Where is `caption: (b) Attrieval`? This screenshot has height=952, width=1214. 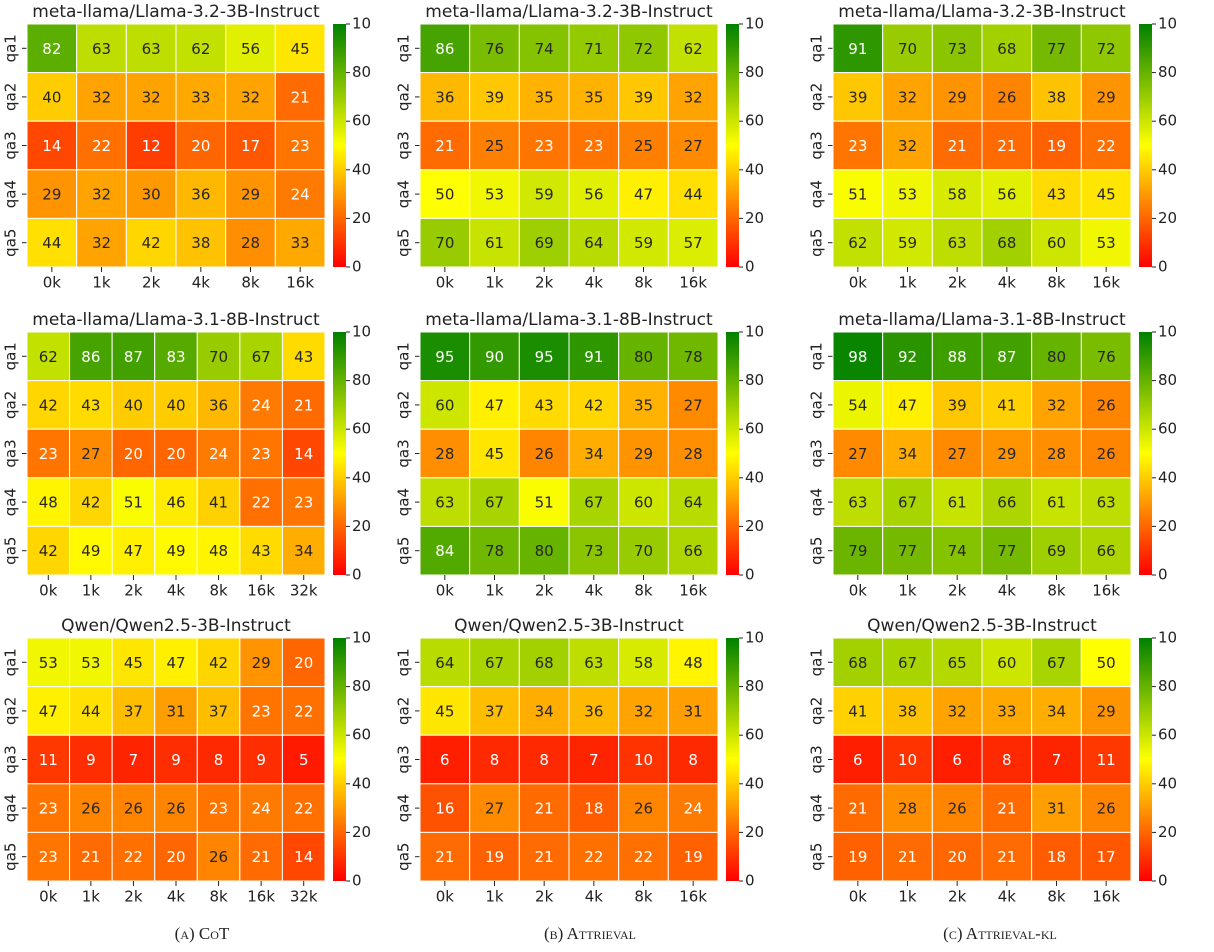 caption: (b) Attrieval is located at coordinates (590, 933).